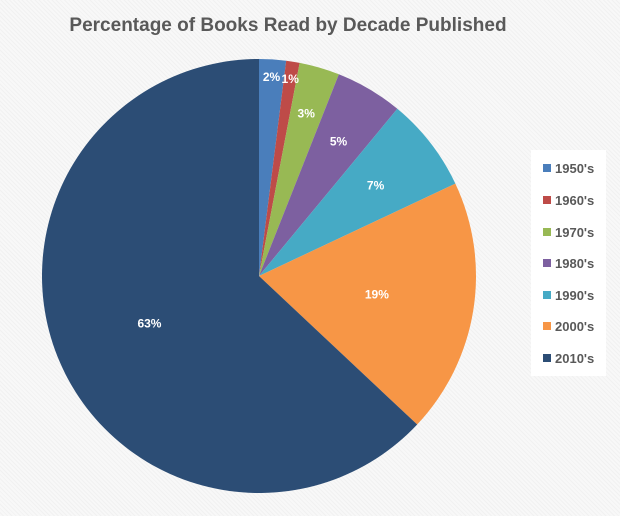  What do you see at coordinates (568, 358) in the screenshot?
I see `legend-item-2010s: 2010's` at bounding box center [568, 358].